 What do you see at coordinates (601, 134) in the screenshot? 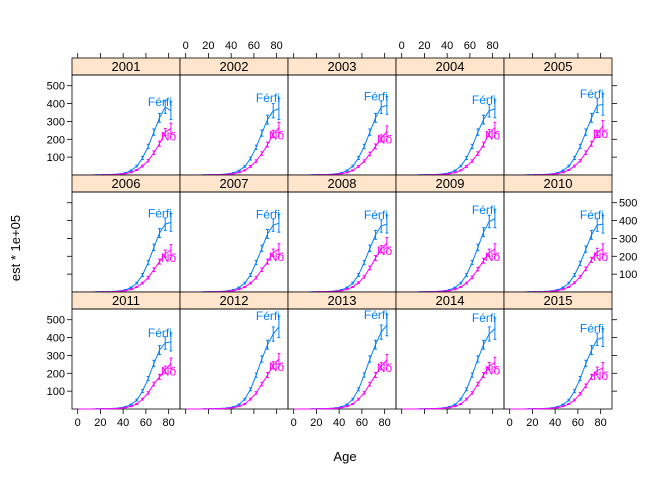
I see `series-label-no-2005: Nő` at bounding box center [601, 134].